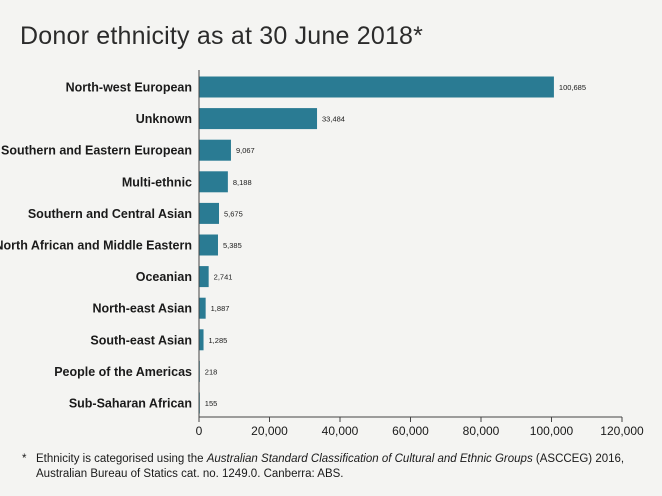  Describe the element at coordinates (121, 459) in the screenshot. I see `footnote-text-before: Ethnicity is categorised using the` at that location.